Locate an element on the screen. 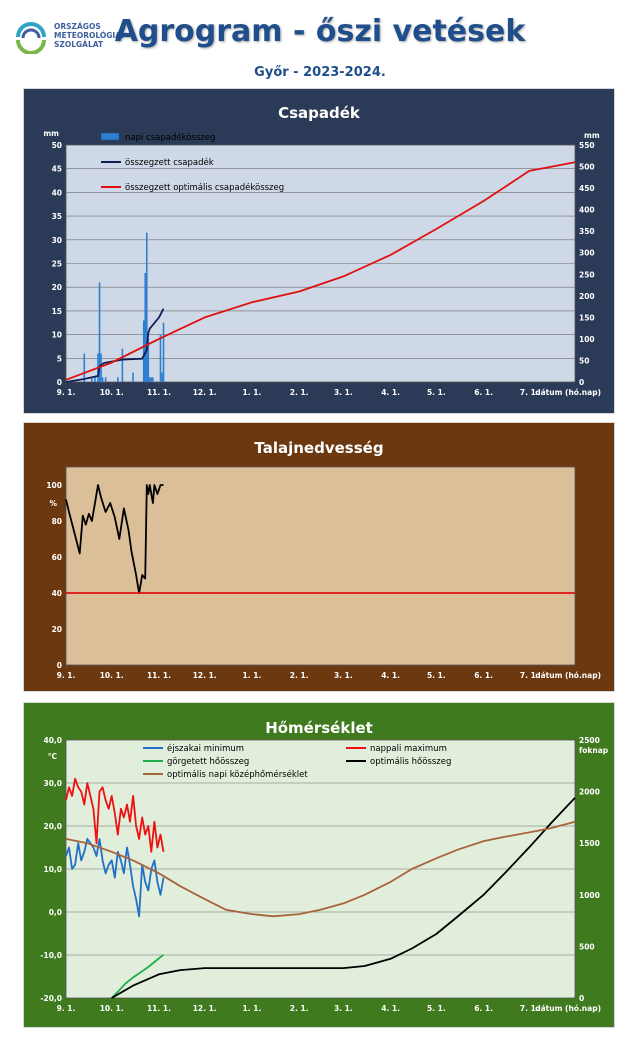 This screenshot has height=1050, width=640. grid-lines is located at coordinates (320, 869).